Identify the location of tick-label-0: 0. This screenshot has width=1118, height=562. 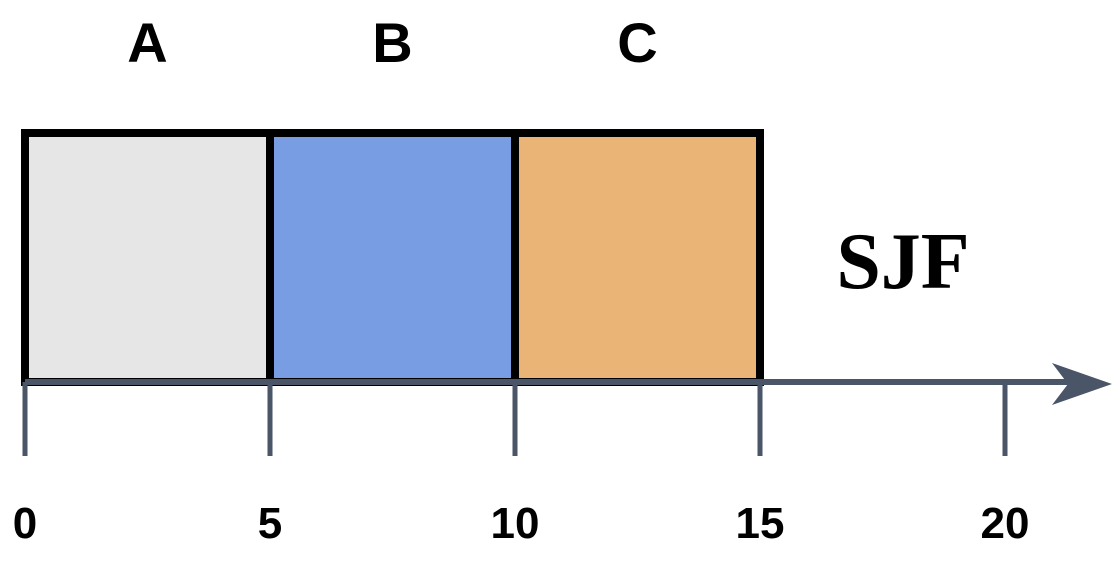
(25, 523).